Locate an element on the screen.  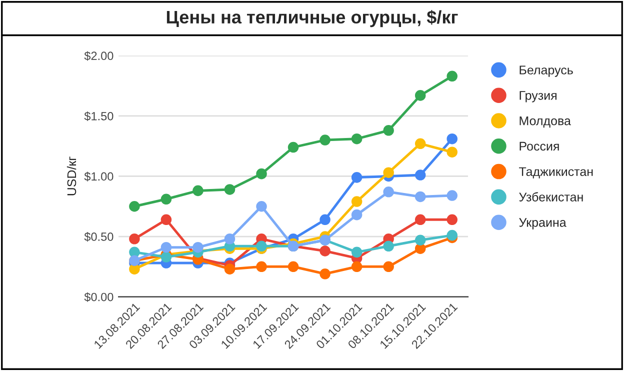
legend-label: Беларусь is located at coordinates (546, 71).